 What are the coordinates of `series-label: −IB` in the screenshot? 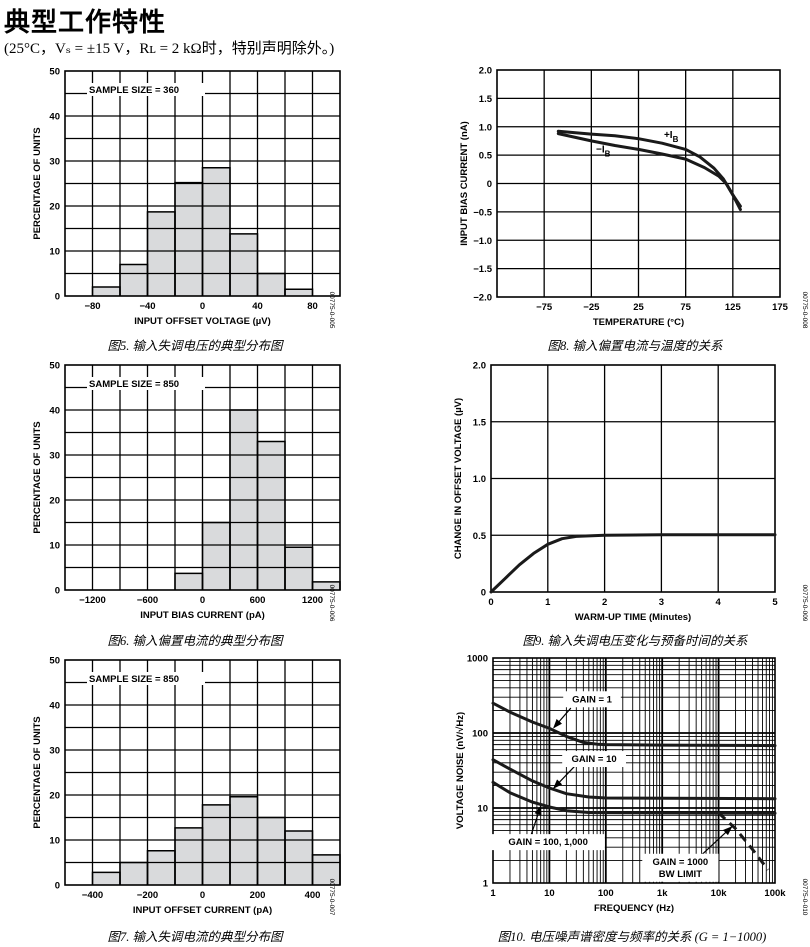 It's located at (603, 151).